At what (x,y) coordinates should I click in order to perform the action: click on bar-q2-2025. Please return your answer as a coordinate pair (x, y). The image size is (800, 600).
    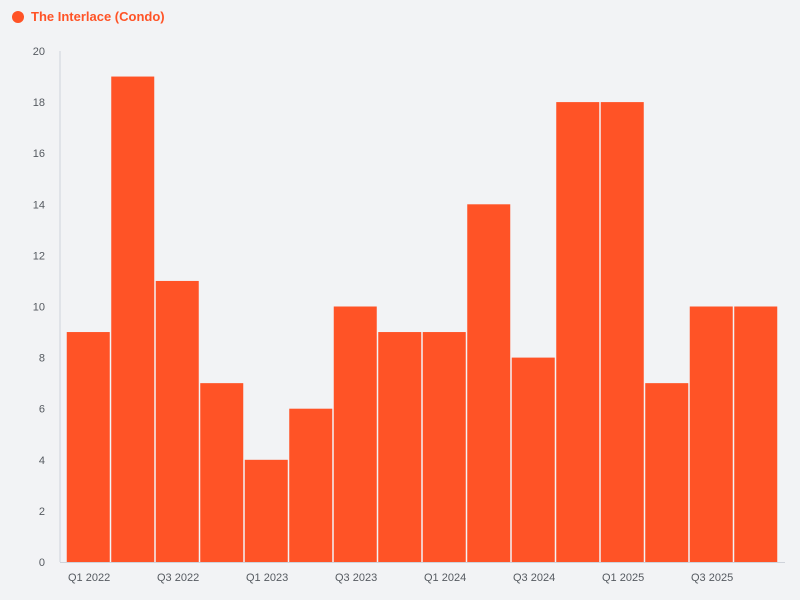
    Looking at the image, I should click on (667, 472).